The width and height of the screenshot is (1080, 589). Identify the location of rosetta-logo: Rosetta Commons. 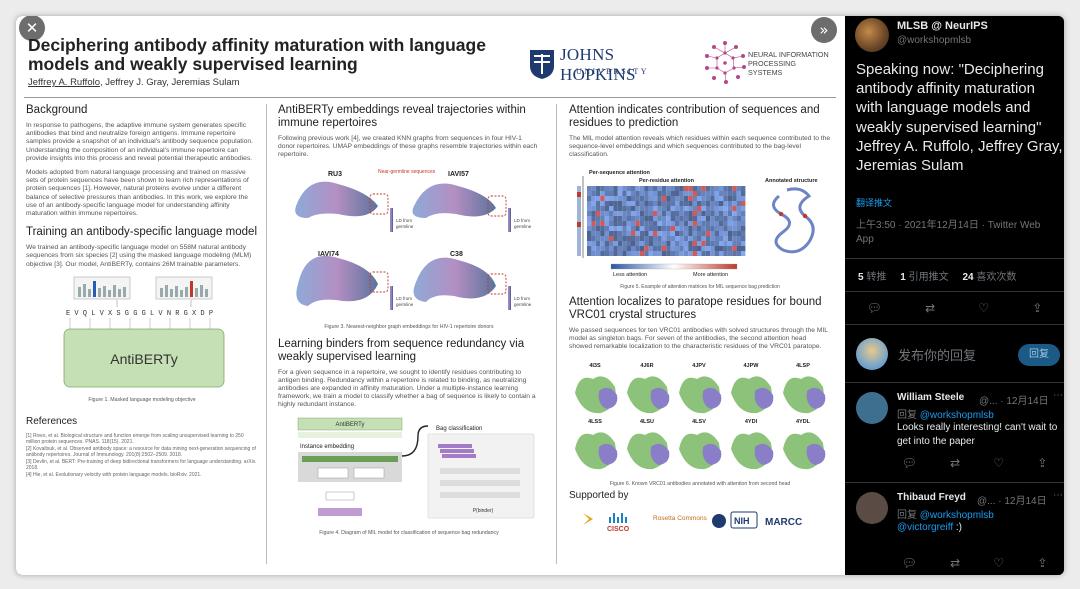
(680, 518).